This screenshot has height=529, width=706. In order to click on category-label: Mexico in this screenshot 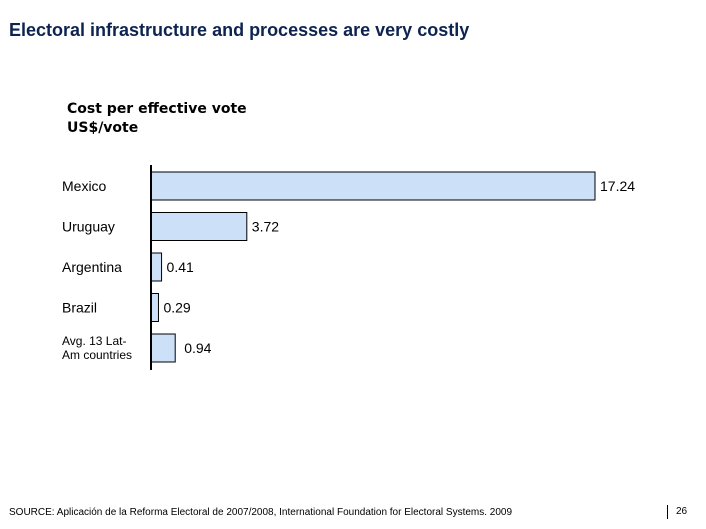, I will do `click(84, 186)`.